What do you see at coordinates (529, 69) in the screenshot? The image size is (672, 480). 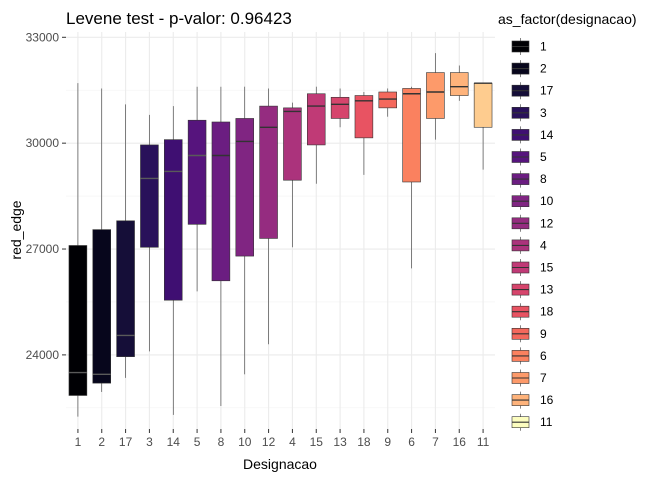 I see `legend-entry-2: 2` at bounding box center [529, 69].